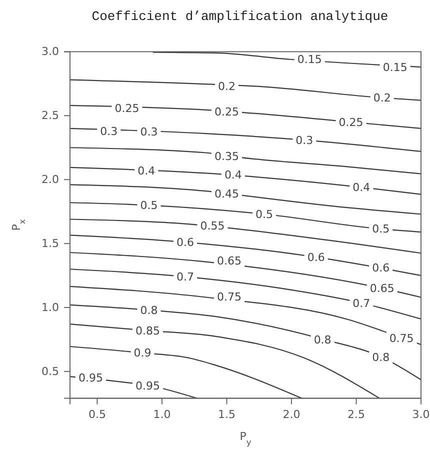 This screenshot has height=449, width=430. I want to click on x-tick-label: 2.5, so click(356, 415).